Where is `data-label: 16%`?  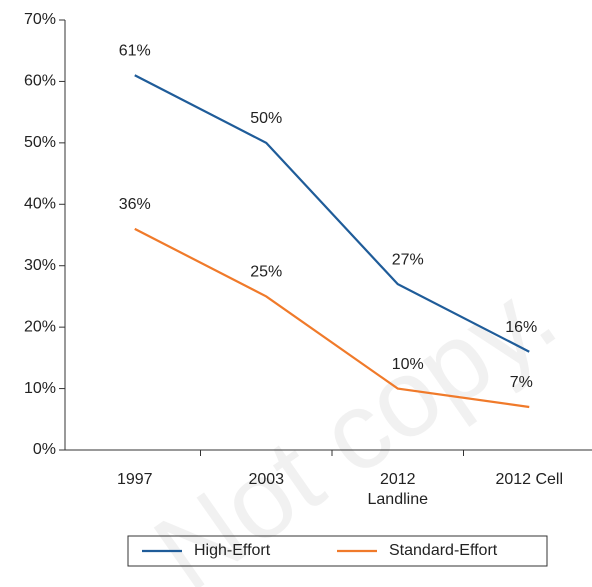 data-label: 16% is located at coordinates (521, 327).